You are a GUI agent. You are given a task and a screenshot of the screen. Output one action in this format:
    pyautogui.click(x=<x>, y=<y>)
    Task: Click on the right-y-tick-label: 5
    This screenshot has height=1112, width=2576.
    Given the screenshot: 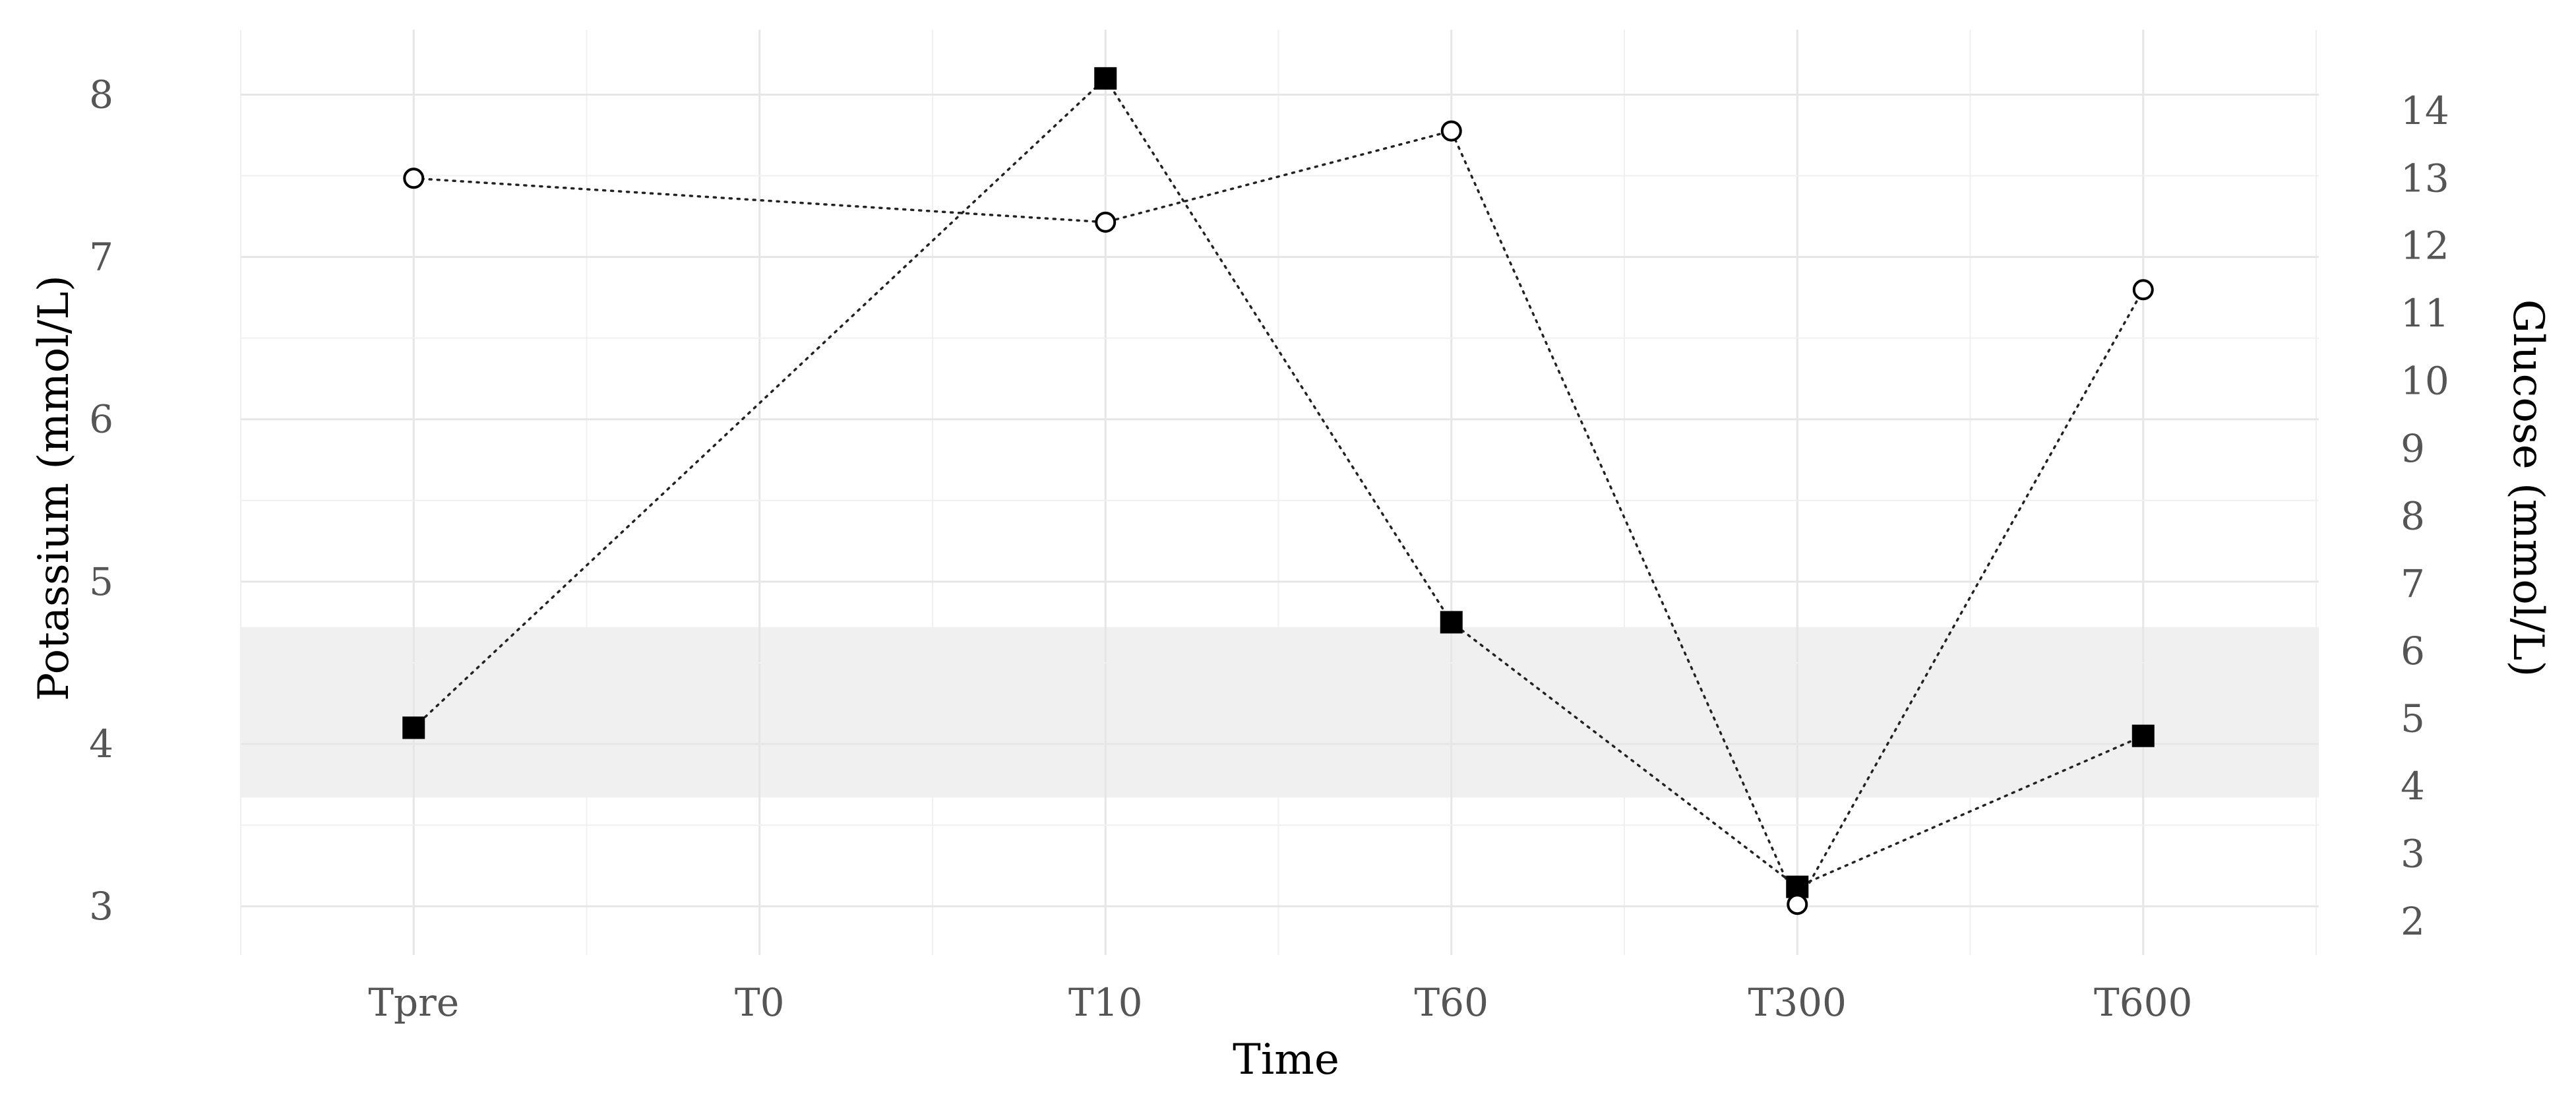 What is the action you would take?
    pyautogui.click(x=2413, y=718)
    